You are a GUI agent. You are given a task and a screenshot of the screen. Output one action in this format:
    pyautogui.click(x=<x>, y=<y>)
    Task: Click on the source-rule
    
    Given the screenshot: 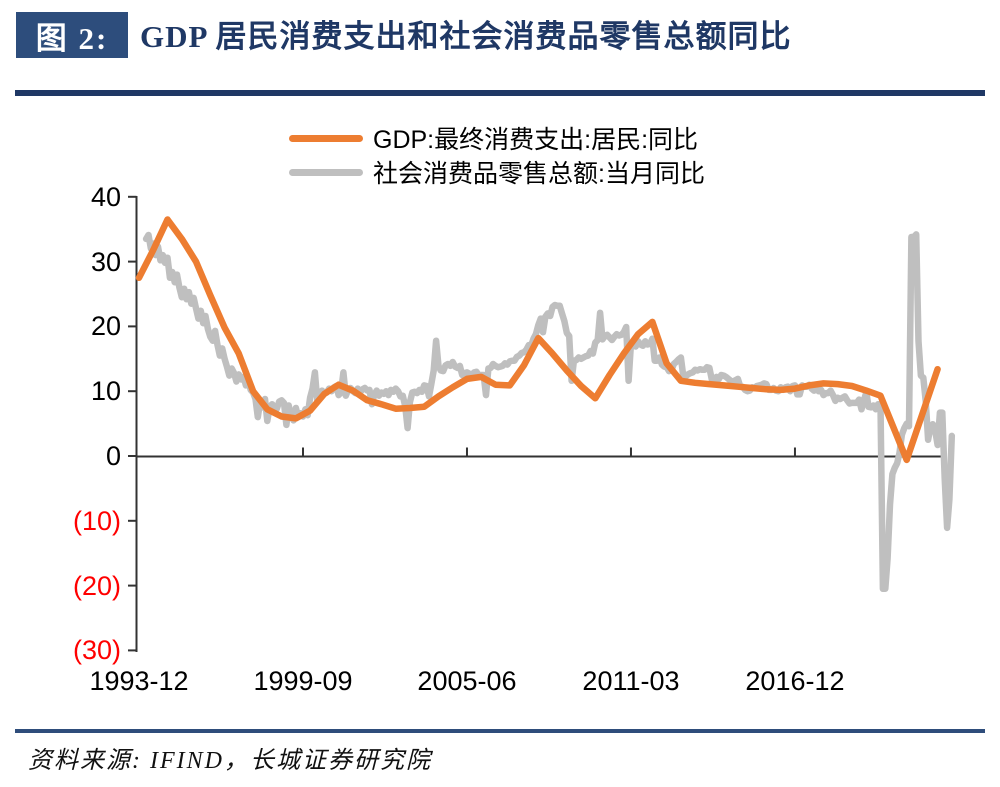 What is the action you would take?
    pyautogui.click(x=500, y=731)
    